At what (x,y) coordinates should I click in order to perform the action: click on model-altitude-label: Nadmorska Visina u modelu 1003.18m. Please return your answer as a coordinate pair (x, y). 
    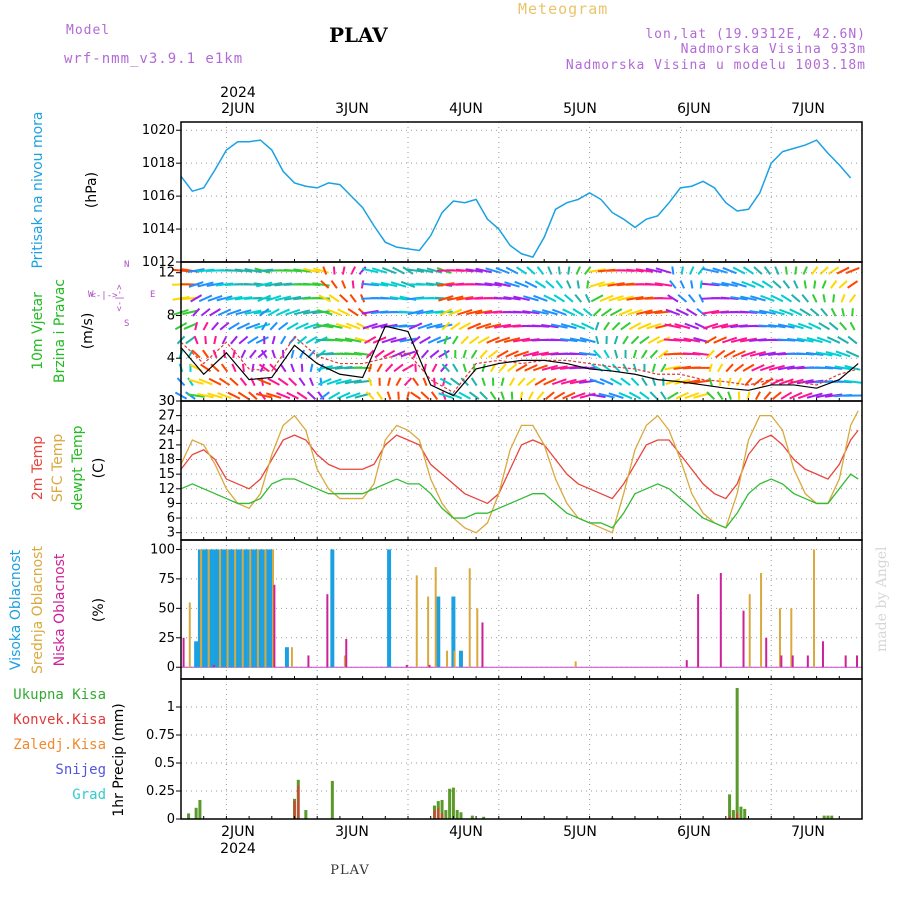
    Looking at the image, I should click on (716, 65).